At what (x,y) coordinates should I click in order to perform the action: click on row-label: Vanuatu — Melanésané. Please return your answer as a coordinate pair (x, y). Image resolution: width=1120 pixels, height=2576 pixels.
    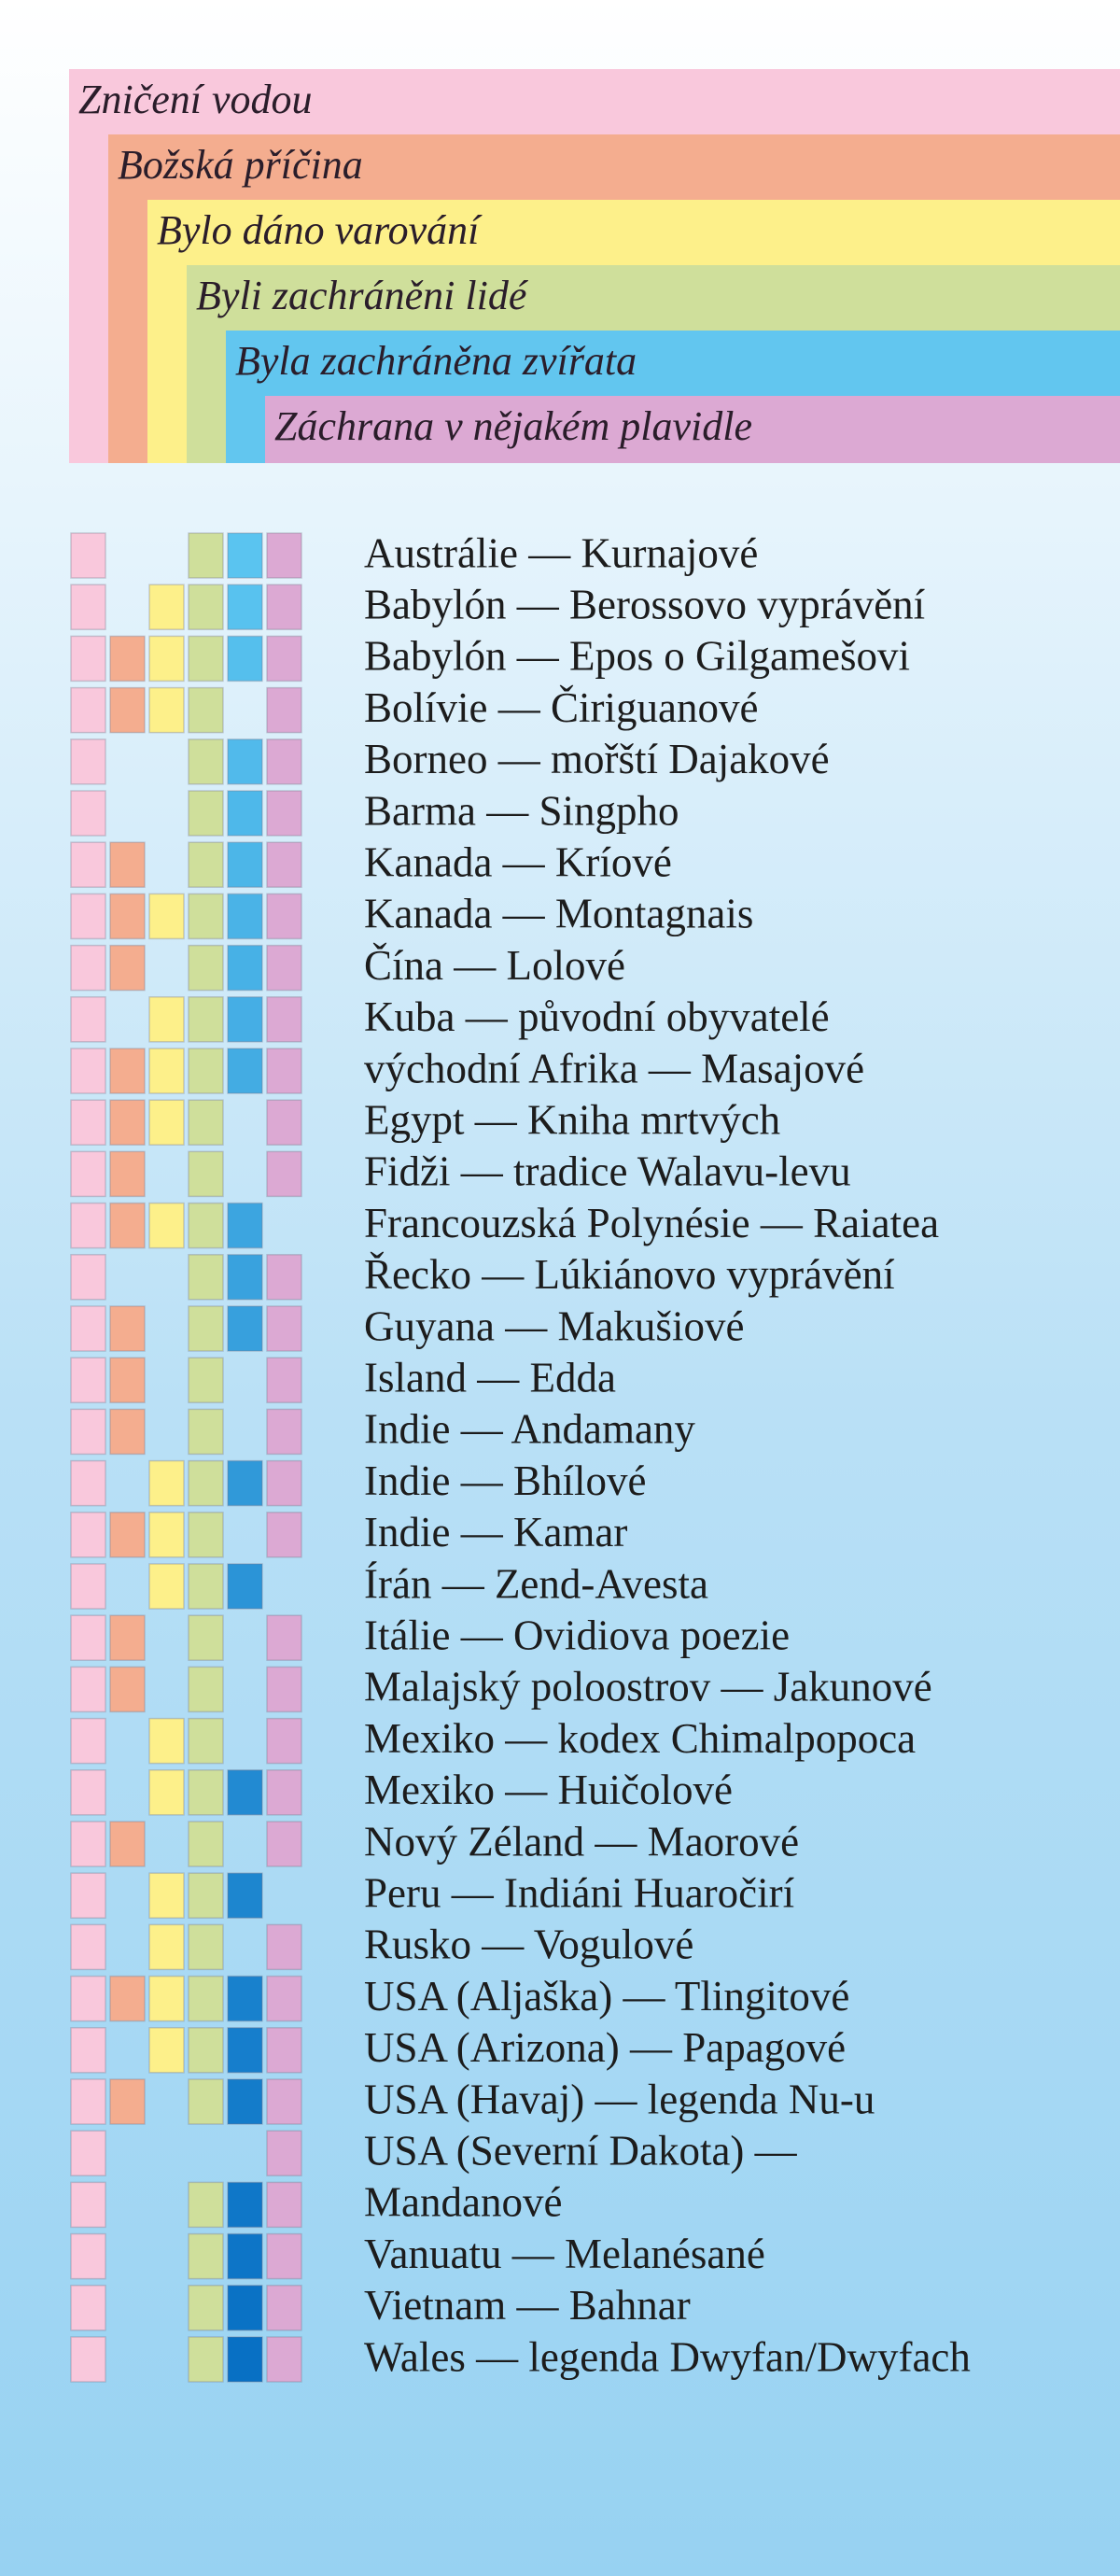
    Looking at the image, I should click on (564, 2254).